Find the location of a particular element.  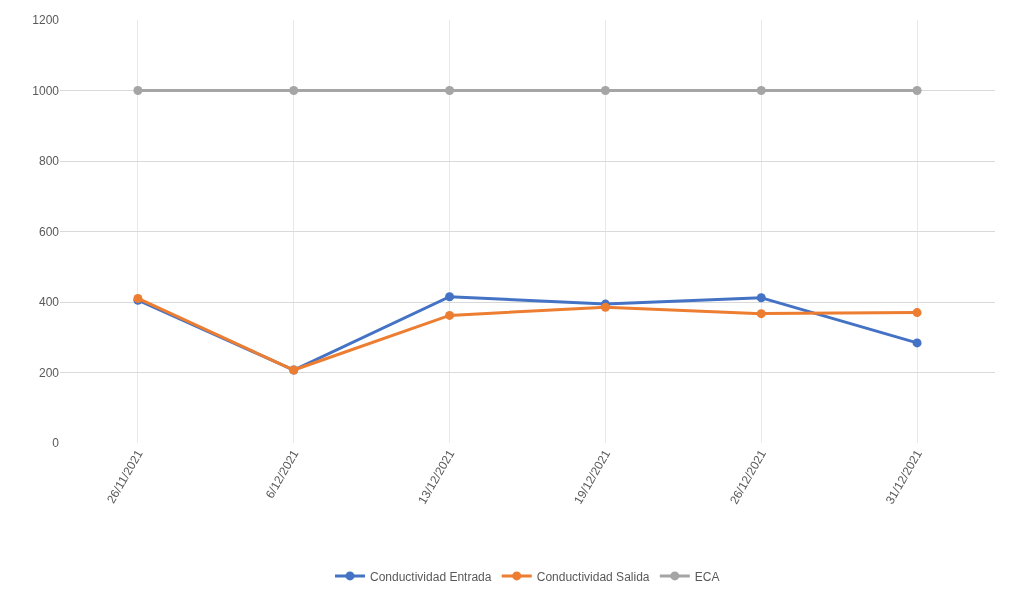

y-tick-label: 400 is located at coordinates (49, 302).